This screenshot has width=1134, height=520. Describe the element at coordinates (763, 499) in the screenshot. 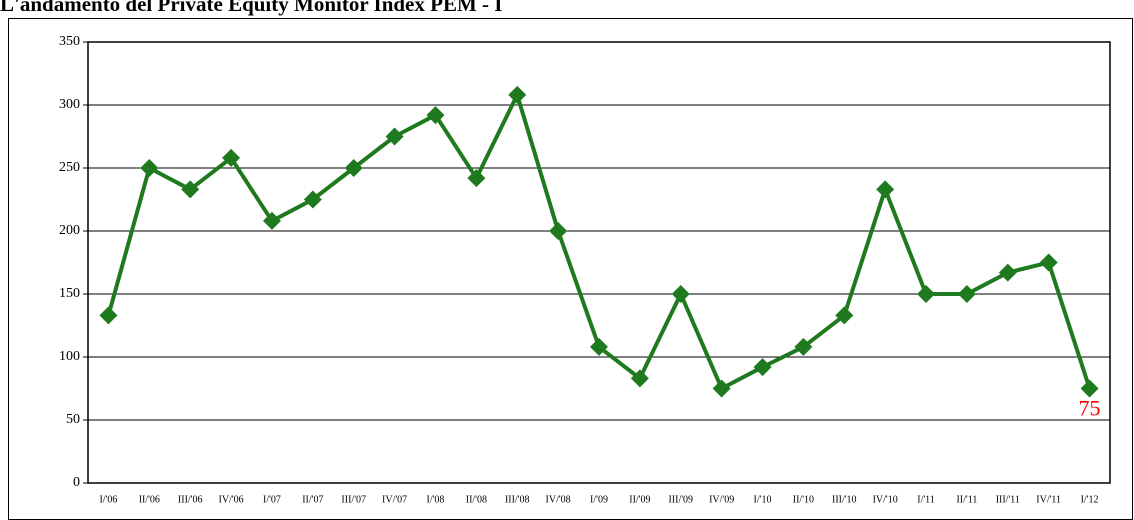

I see `x-tick-label: I/'10` at that location.